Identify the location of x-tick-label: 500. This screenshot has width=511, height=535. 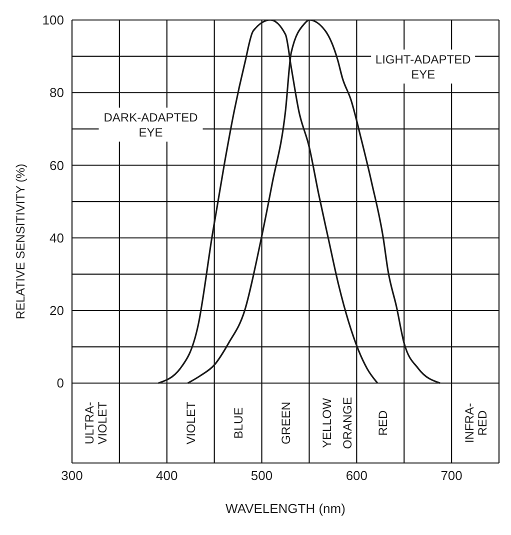
(261, 476).